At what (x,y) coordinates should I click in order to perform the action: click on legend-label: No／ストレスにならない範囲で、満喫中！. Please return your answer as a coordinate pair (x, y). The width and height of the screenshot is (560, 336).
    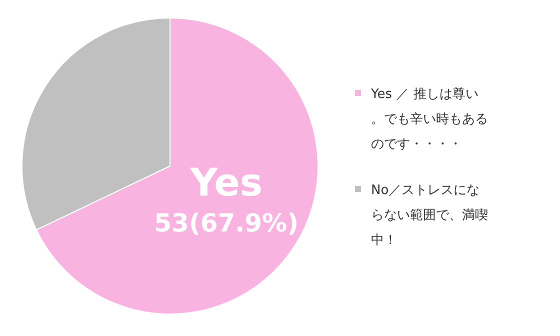
    Looking at the image, I should click on (429, 215).